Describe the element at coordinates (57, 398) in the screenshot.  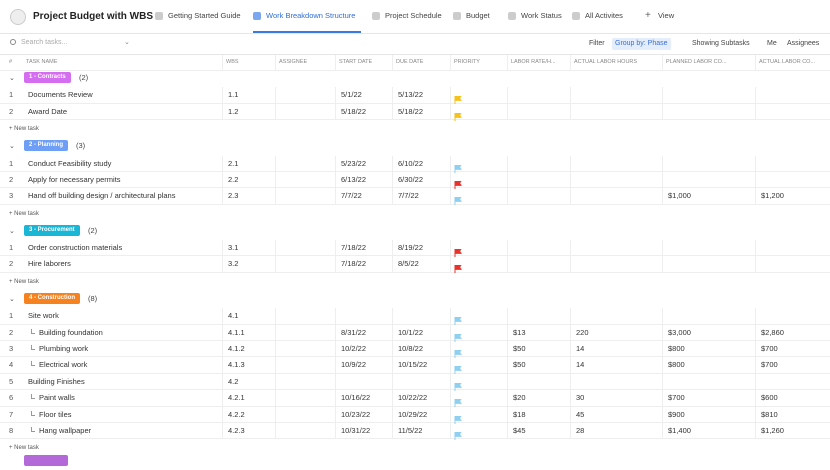
I see `task-name: Paint walls` at that location.